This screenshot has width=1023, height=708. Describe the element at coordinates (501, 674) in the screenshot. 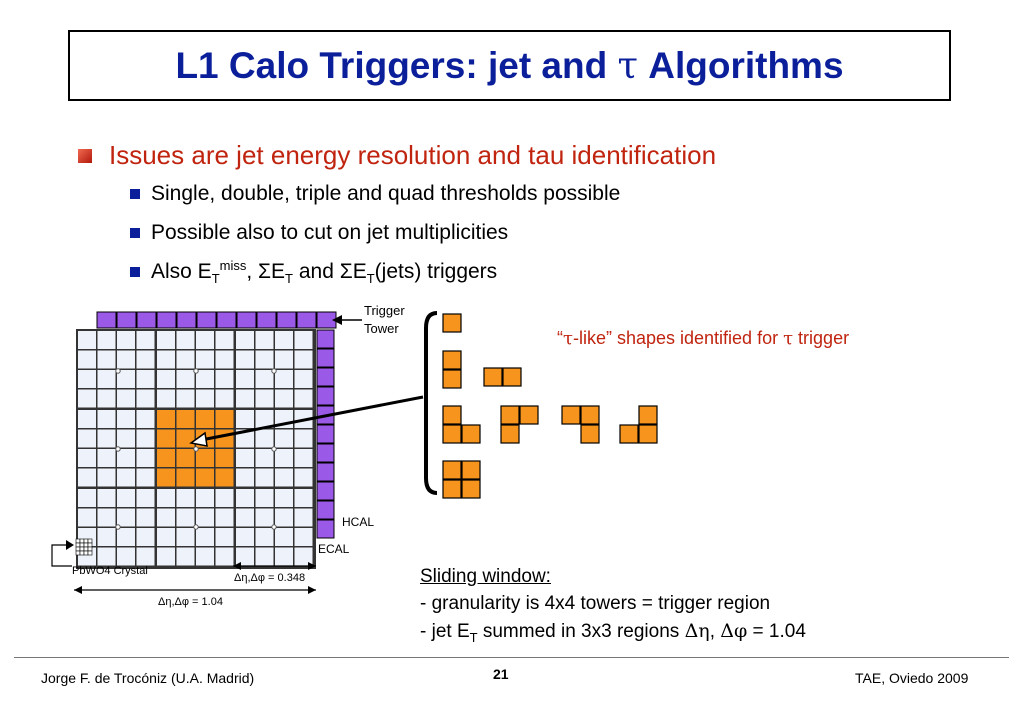

I see `footer-page-number: 21` at that location.